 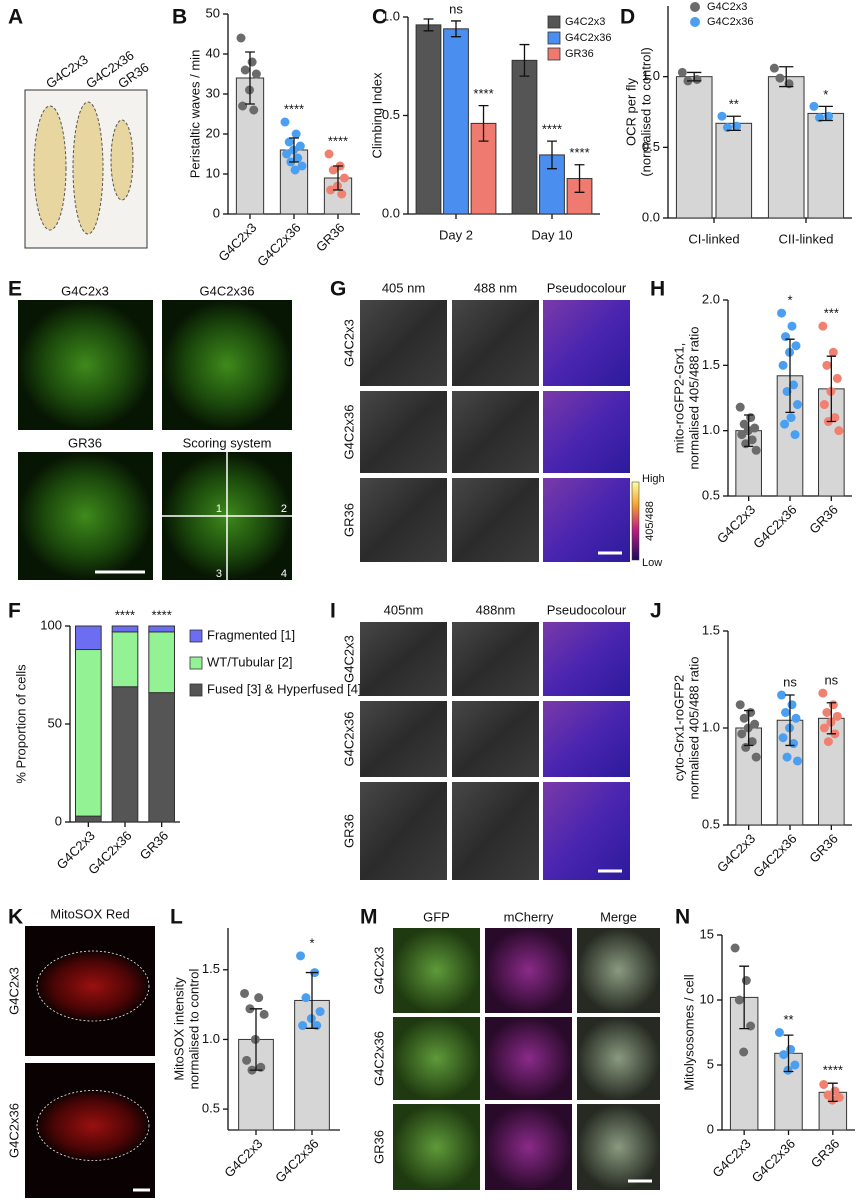 I want to click on legend-label: Fused [3] & Hyperfused [4], so click(x=284, y=688).